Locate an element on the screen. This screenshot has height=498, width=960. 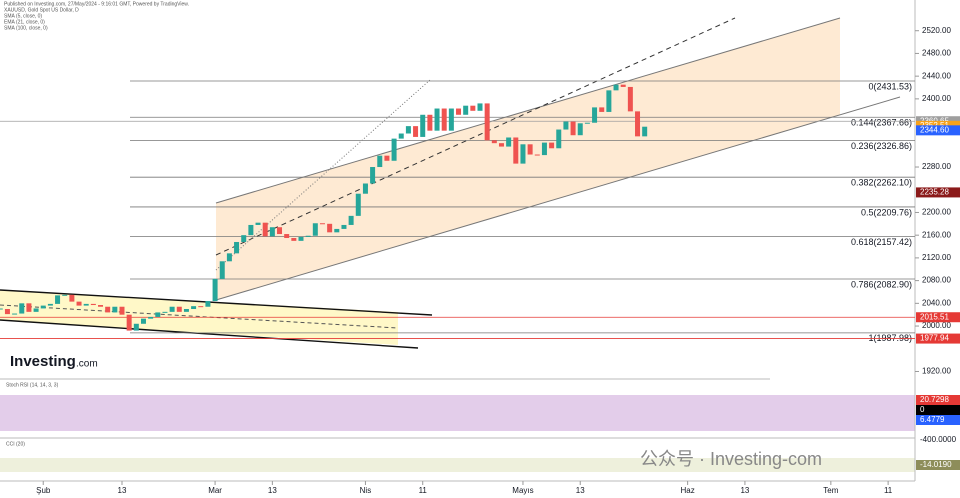
price-tag-label: 2360.65 is located at coordinates (934, 120).